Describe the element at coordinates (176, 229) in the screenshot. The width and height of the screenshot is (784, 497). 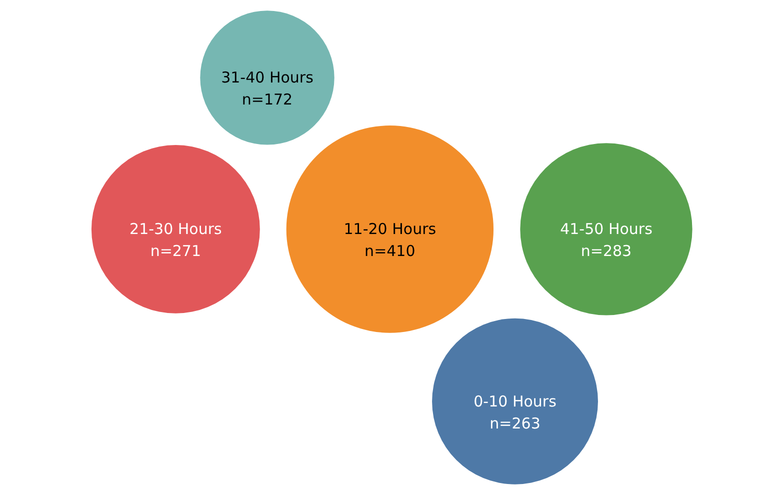
I see `category-label: 21-30 Hours` at that location.